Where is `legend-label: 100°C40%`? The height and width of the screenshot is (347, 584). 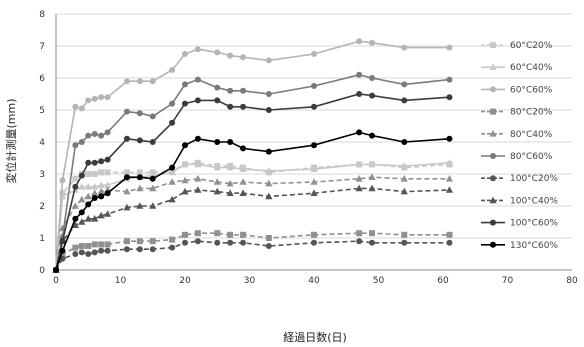 legend-label: 100°C40% is located at coordinates (534, 201).